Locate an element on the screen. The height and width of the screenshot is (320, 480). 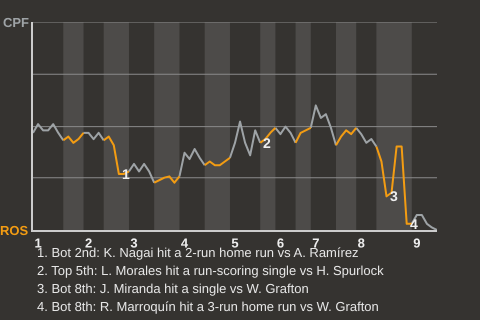
annotation: 3 is located at coordinates (394, 196).